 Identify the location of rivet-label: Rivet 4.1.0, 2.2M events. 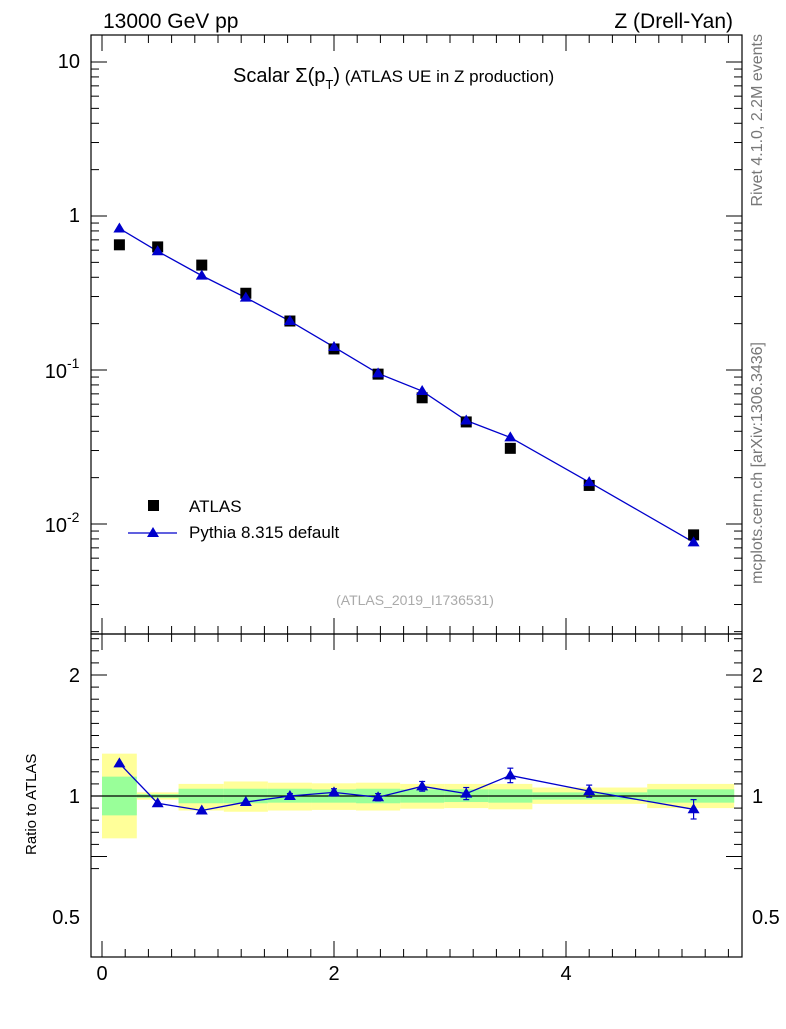
(757, 120).